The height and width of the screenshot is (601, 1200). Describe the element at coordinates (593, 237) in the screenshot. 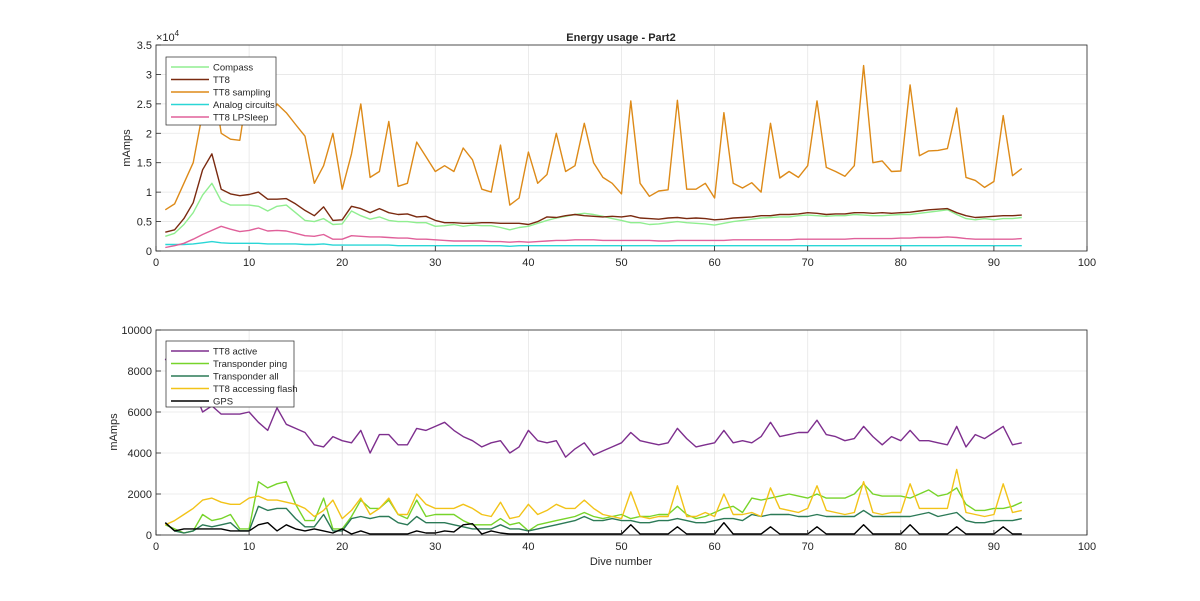

I see `series-line-tt8-lpsleep` at that location.